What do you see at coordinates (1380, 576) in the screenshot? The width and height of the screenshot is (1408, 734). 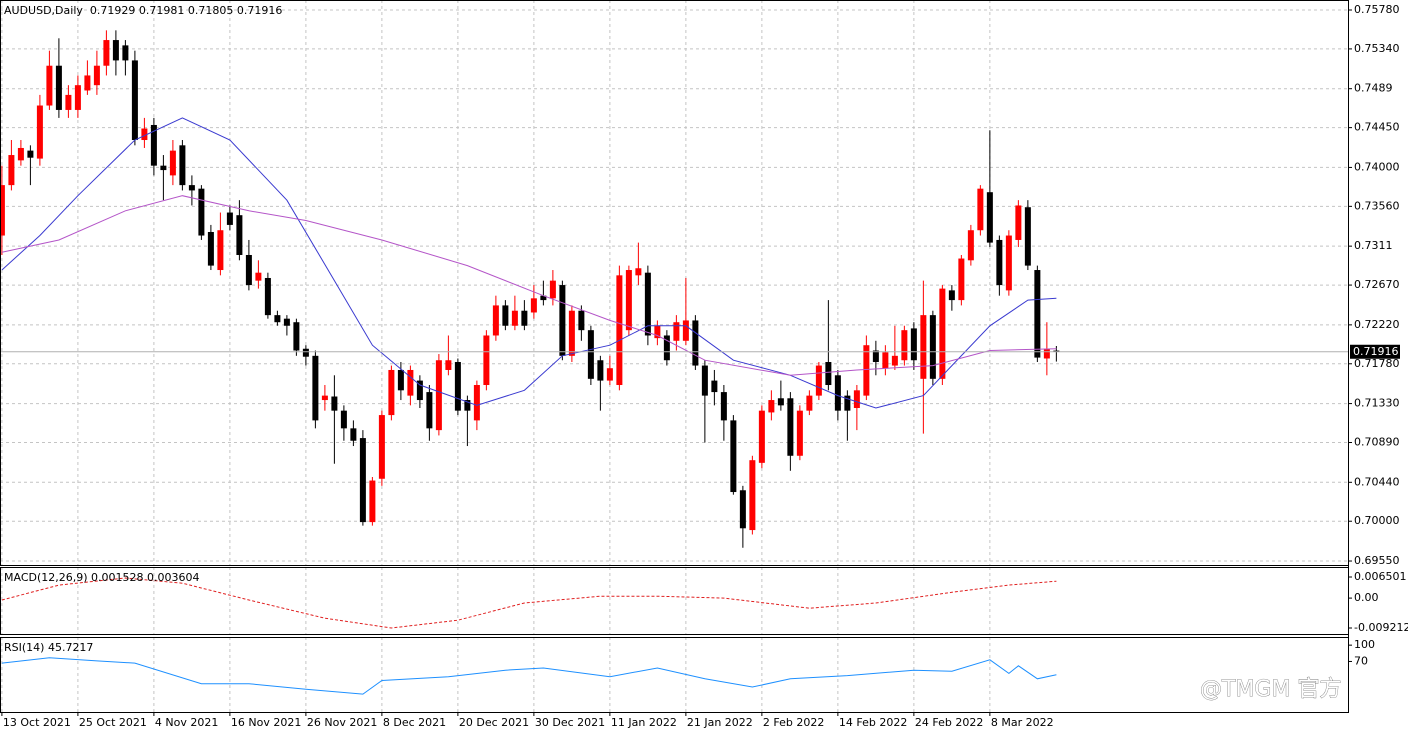 I see `y-tick-label: 0.006501` at bounding box center [1380, 576].